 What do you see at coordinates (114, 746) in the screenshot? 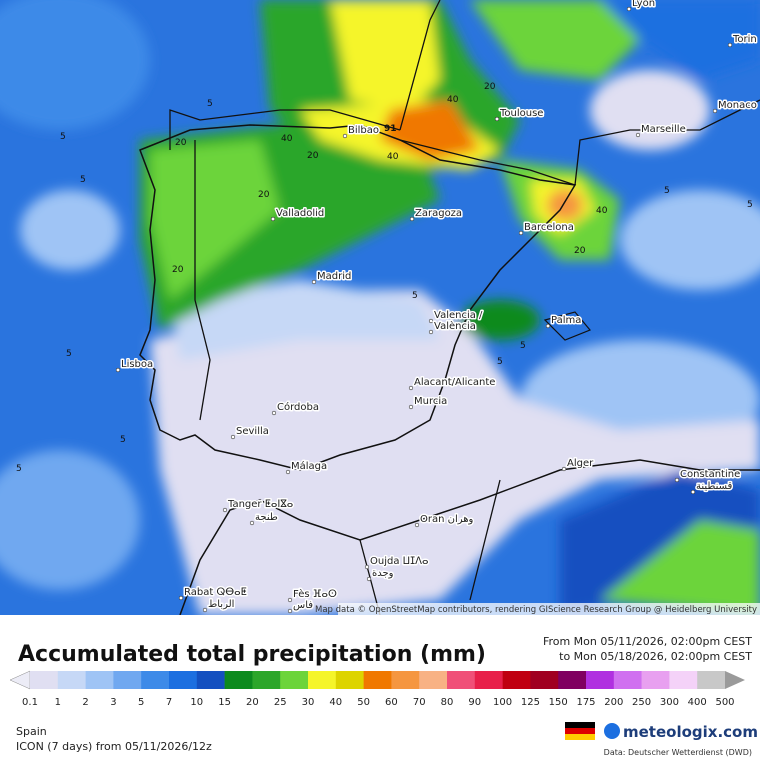
I see `model-info: ICON (7 days) from 05/11/2026/12z` at bounding box center [114, 746].